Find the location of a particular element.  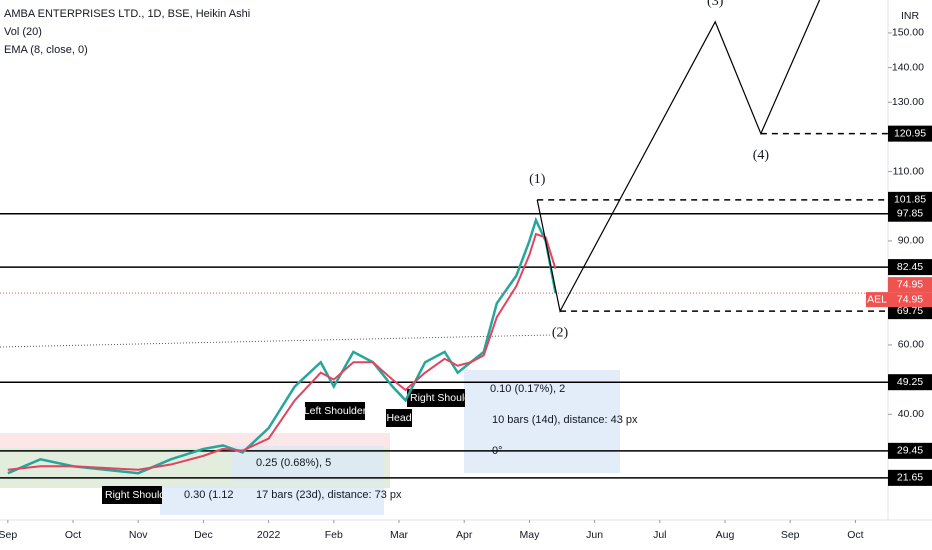

price-label: 21.65 is located at coordinates (910, 478).